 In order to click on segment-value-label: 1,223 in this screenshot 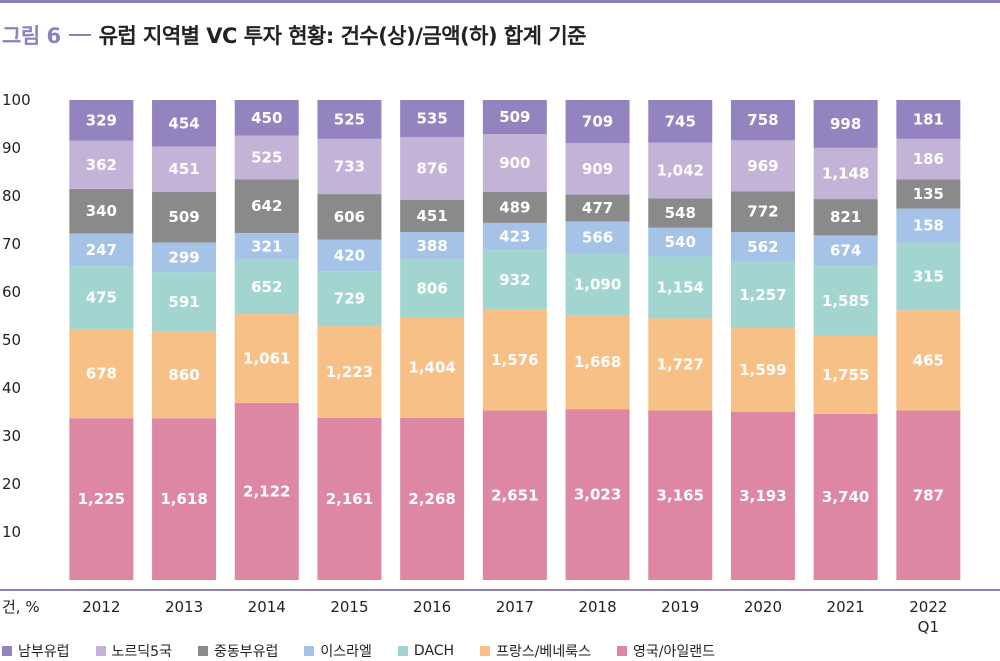, I will do `click(349, 372)`.